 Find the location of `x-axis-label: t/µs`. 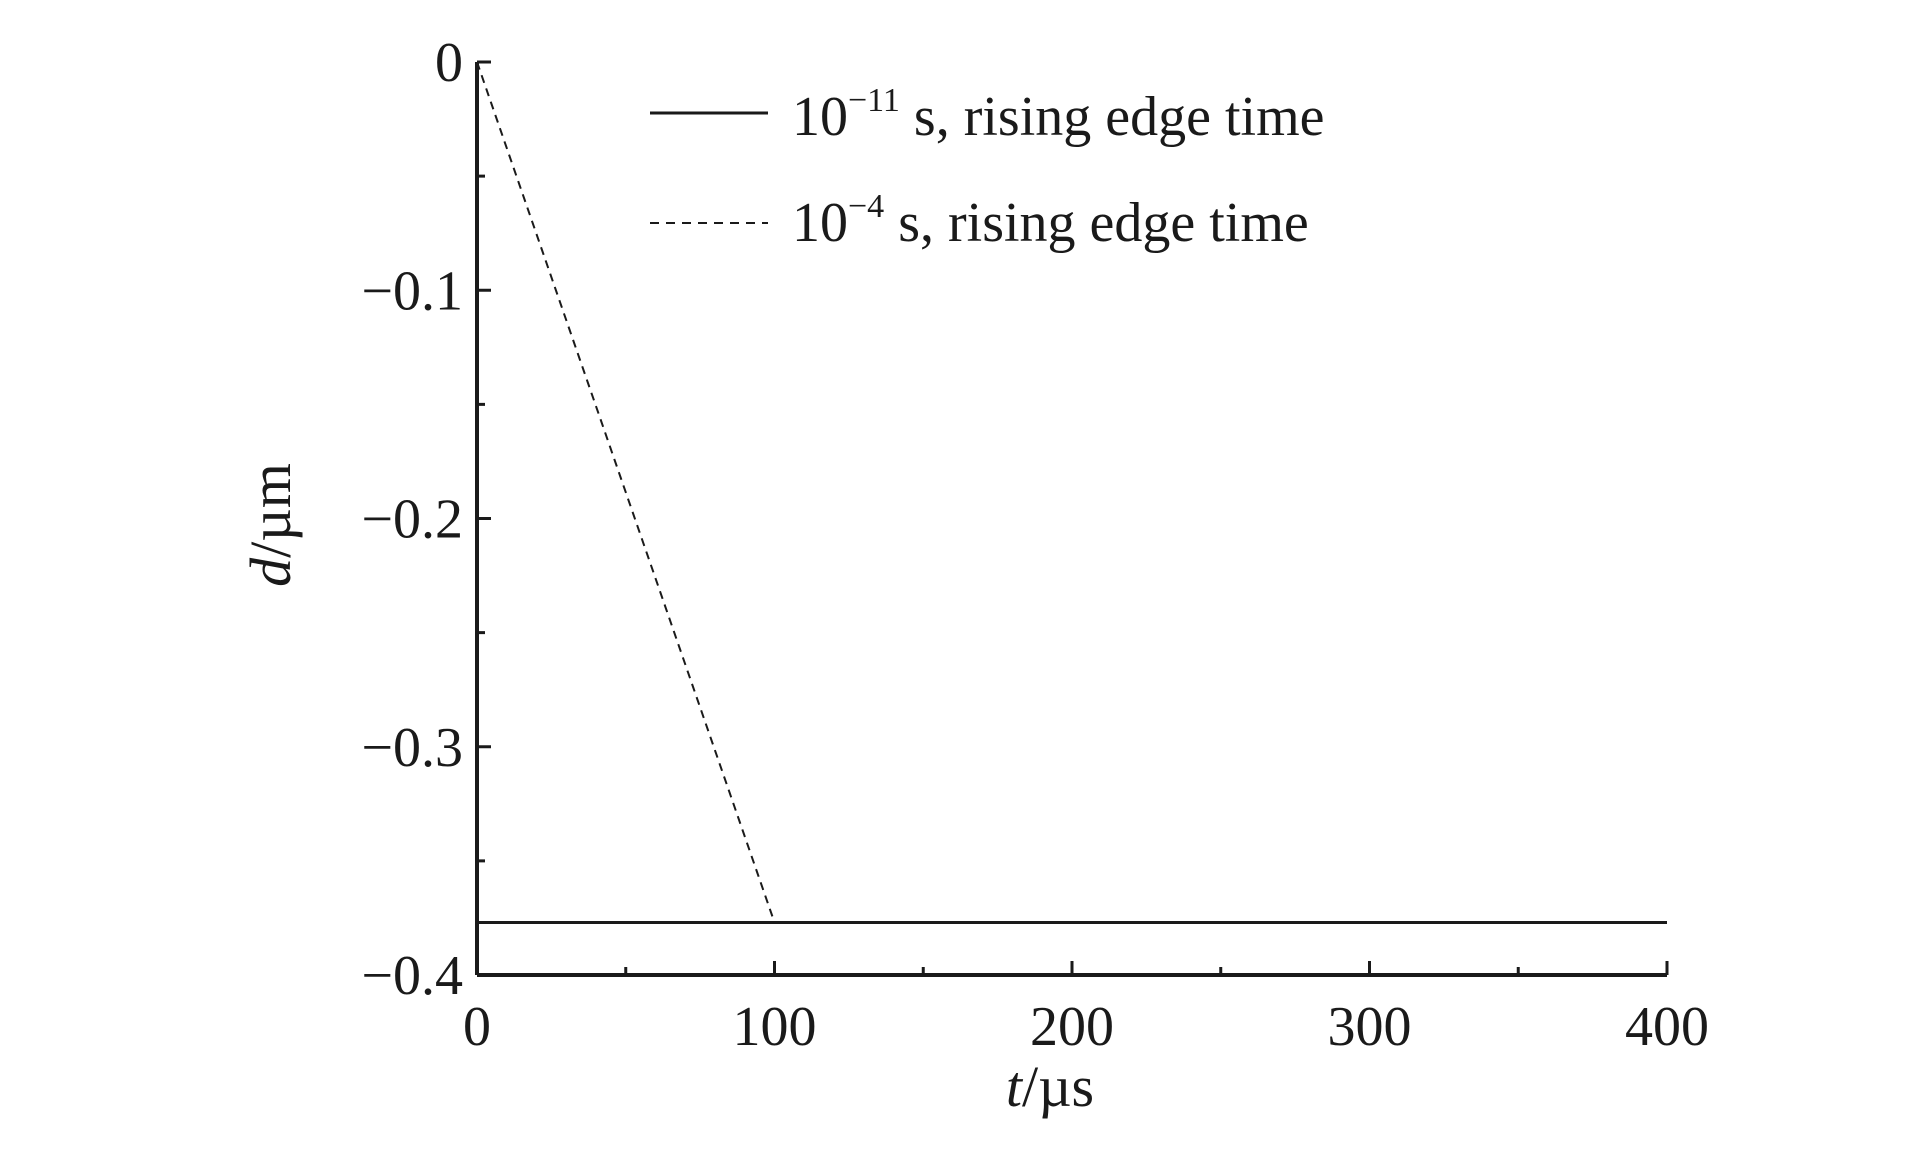

x-axis-label: t/µs is located at coordinates (1050, 1086).